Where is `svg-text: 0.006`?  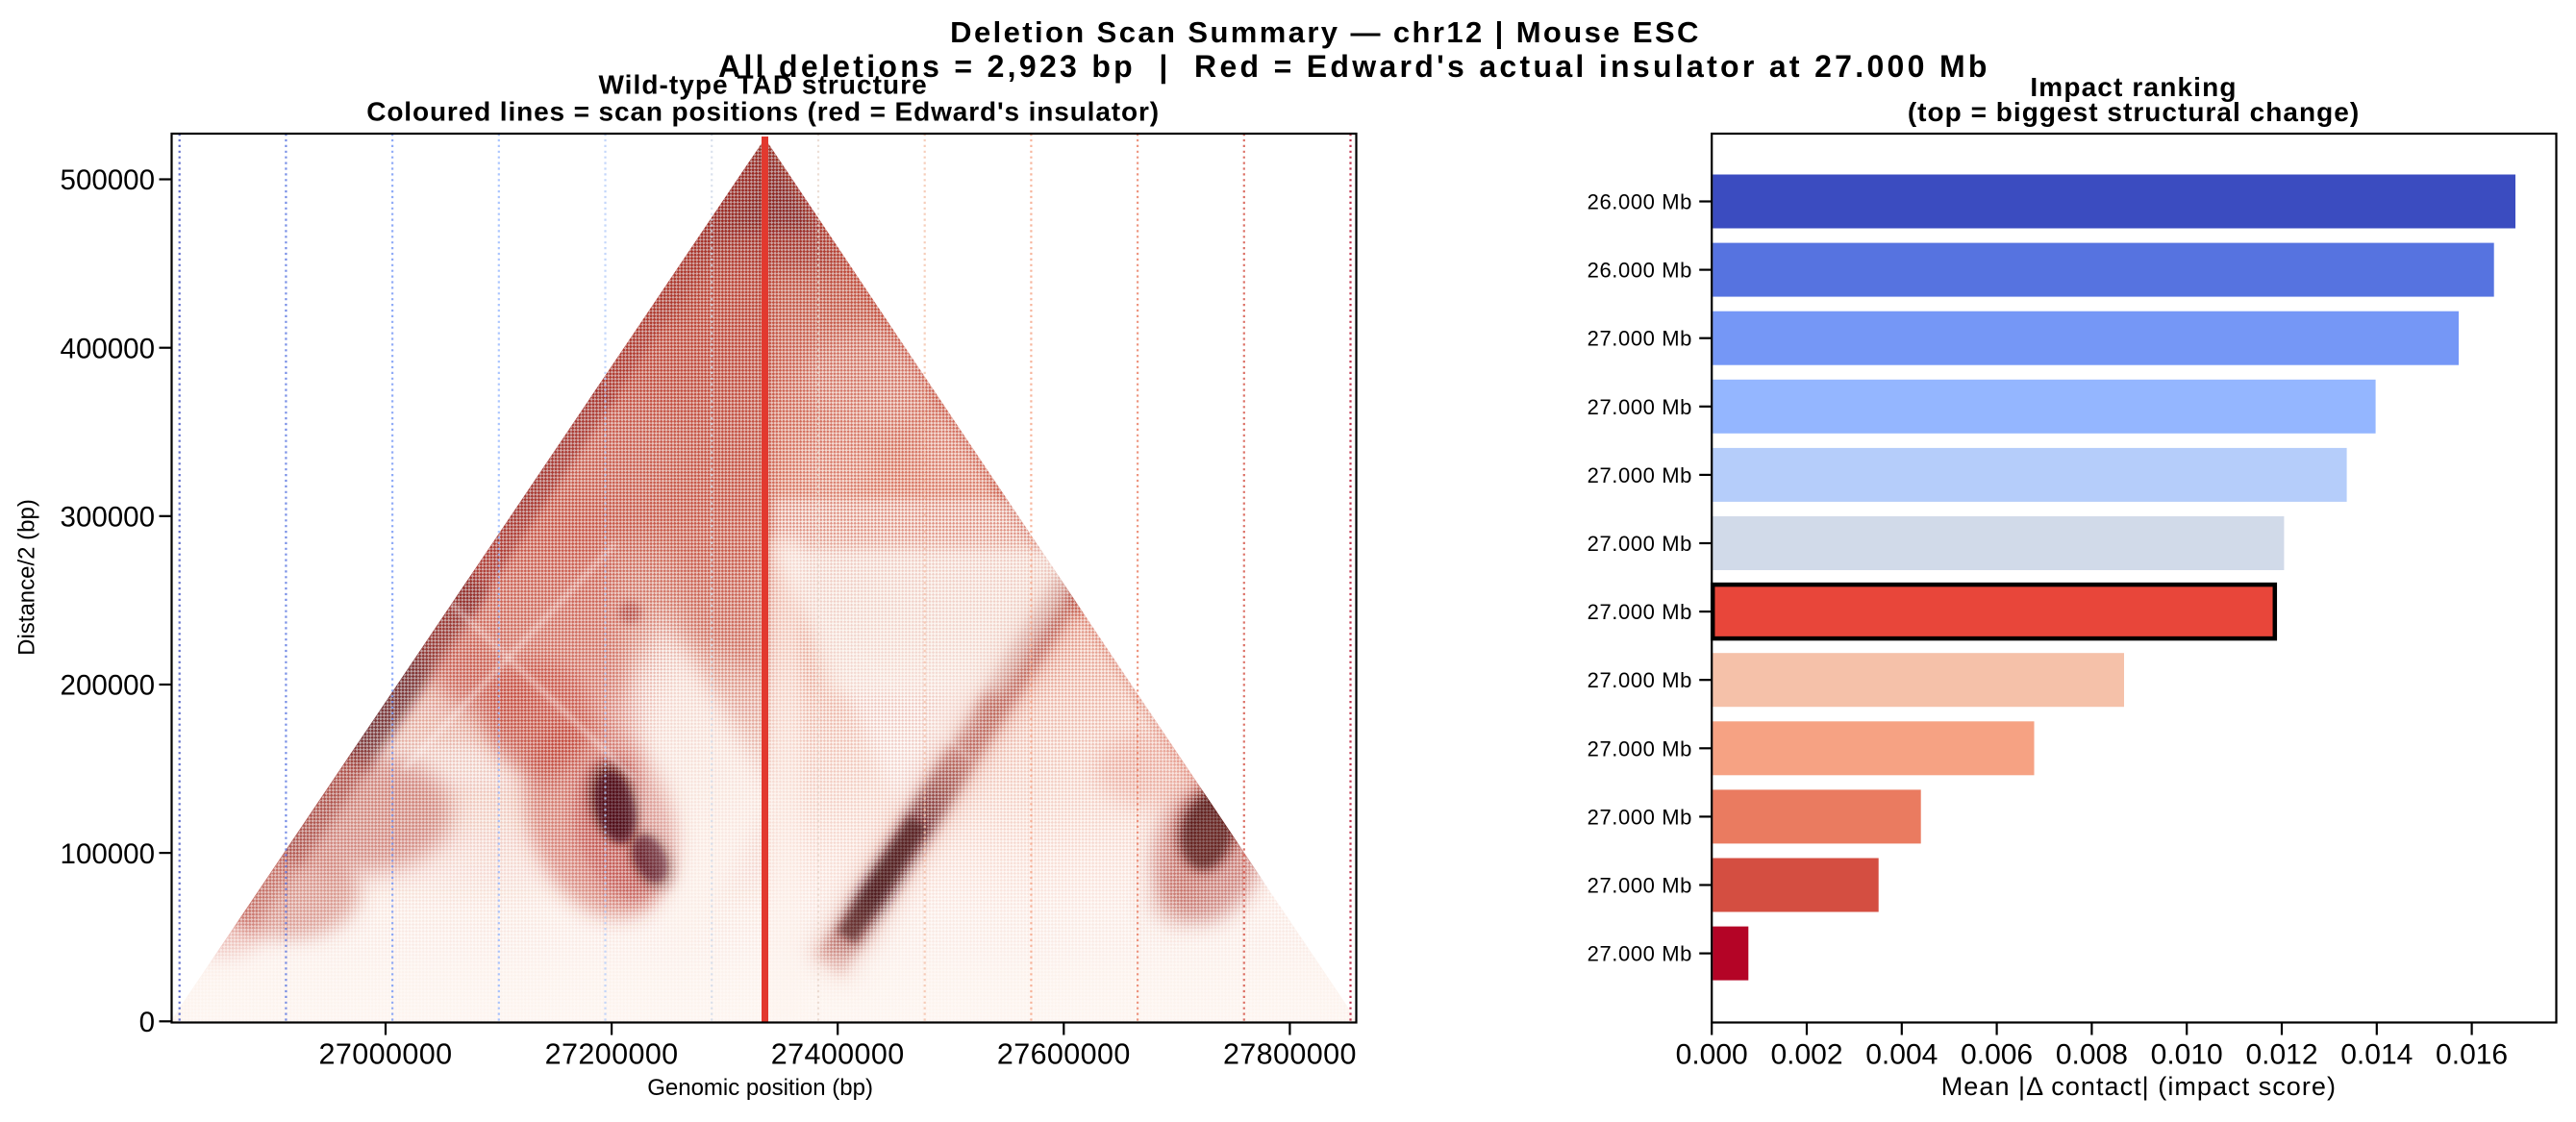 svg-text: 0.006 is located at coordinates (1997, 1055).